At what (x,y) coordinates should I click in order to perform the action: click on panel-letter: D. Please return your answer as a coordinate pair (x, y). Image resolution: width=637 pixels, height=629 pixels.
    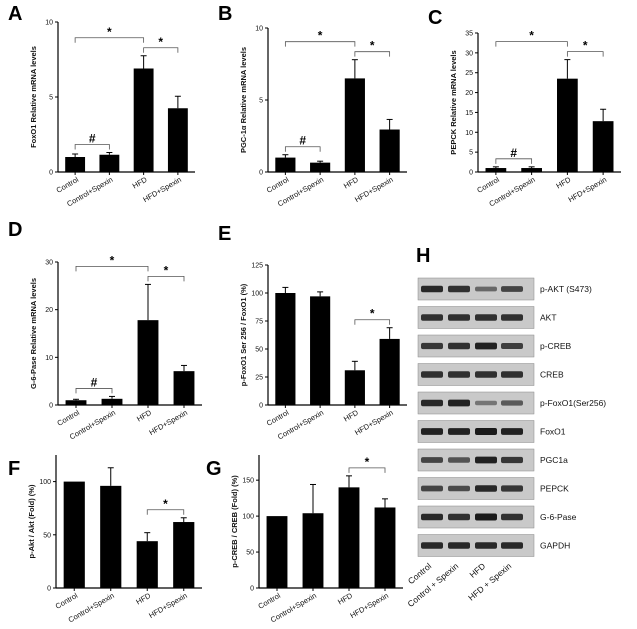
    Looking at the image, I should click on (15, 230).